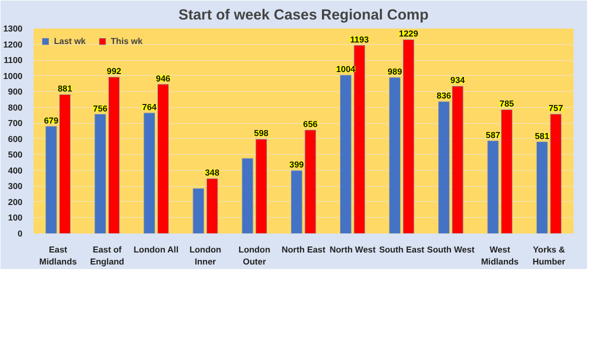  I want to click on data-label: 598, so click(261, 133).